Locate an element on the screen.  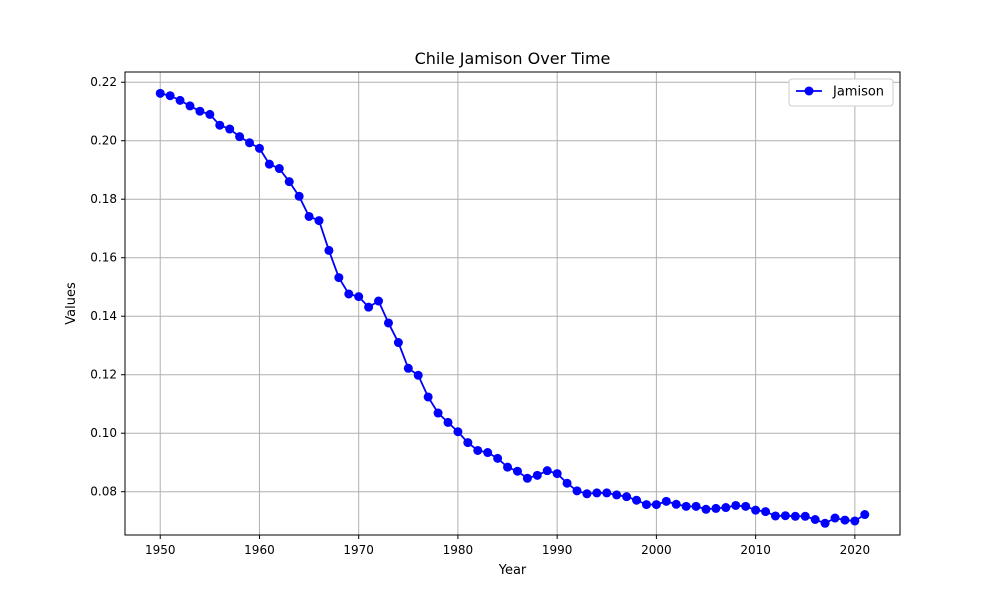
x-tick-label: 2000 is located at coordinates (656, 550).